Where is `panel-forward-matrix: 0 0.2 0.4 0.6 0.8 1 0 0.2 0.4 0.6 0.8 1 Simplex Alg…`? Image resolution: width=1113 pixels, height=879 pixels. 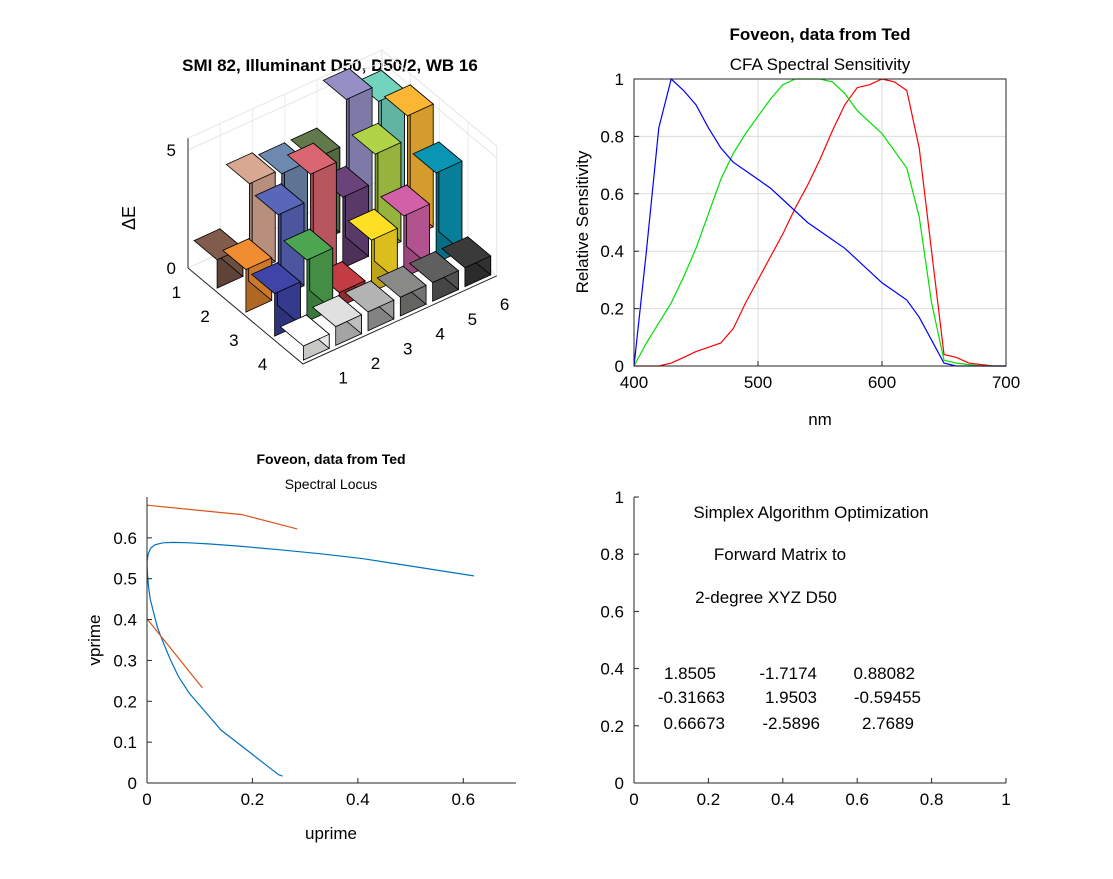
panel-forward-matrix: 0 0.2 0.4 0.6 0.8 1 0 0.2 0.4 0.6 0.8 1 Simplex Alg… is located at coordinates (805, 648).